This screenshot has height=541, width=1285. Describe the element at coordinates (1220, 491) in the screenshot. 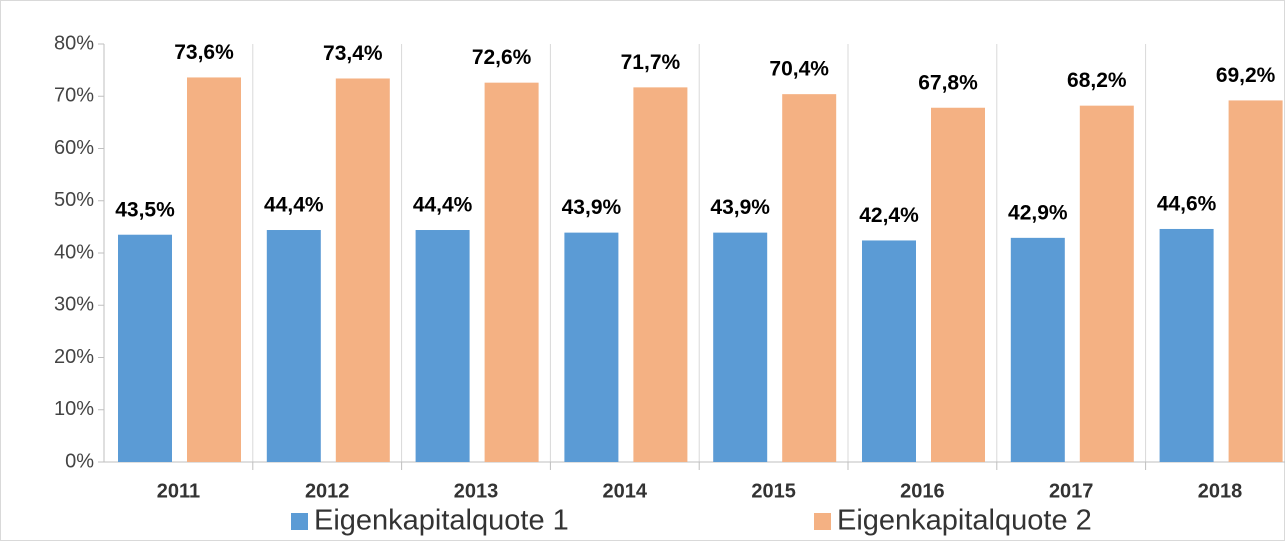

I see `x-tick-label: 2018` at that location.